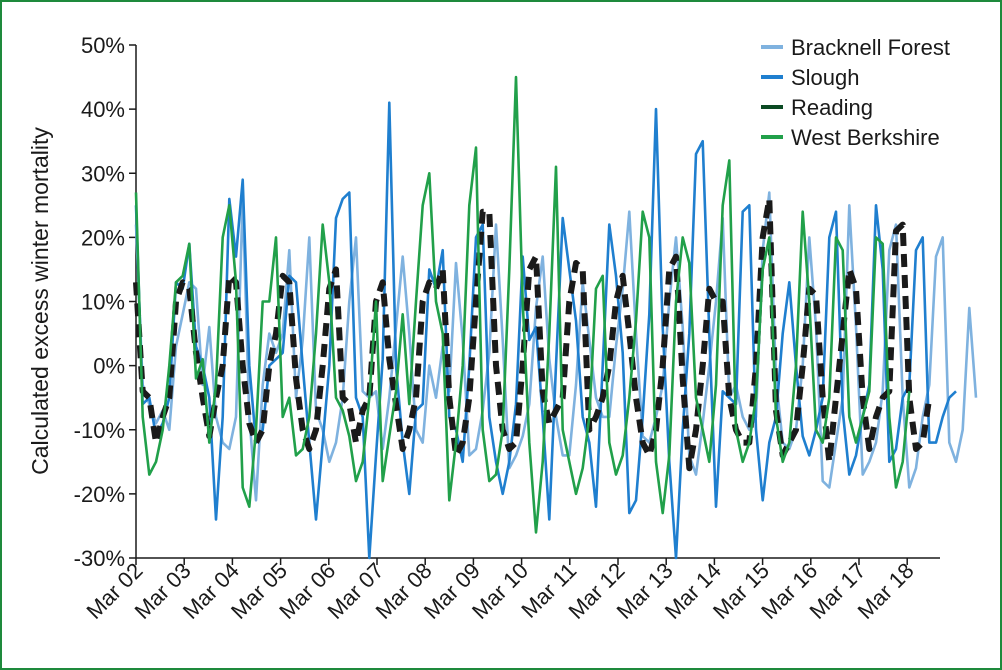 This screenshot has width=1002, height=670. I want to click on y-tick-label: -10%, so click(99, 430).